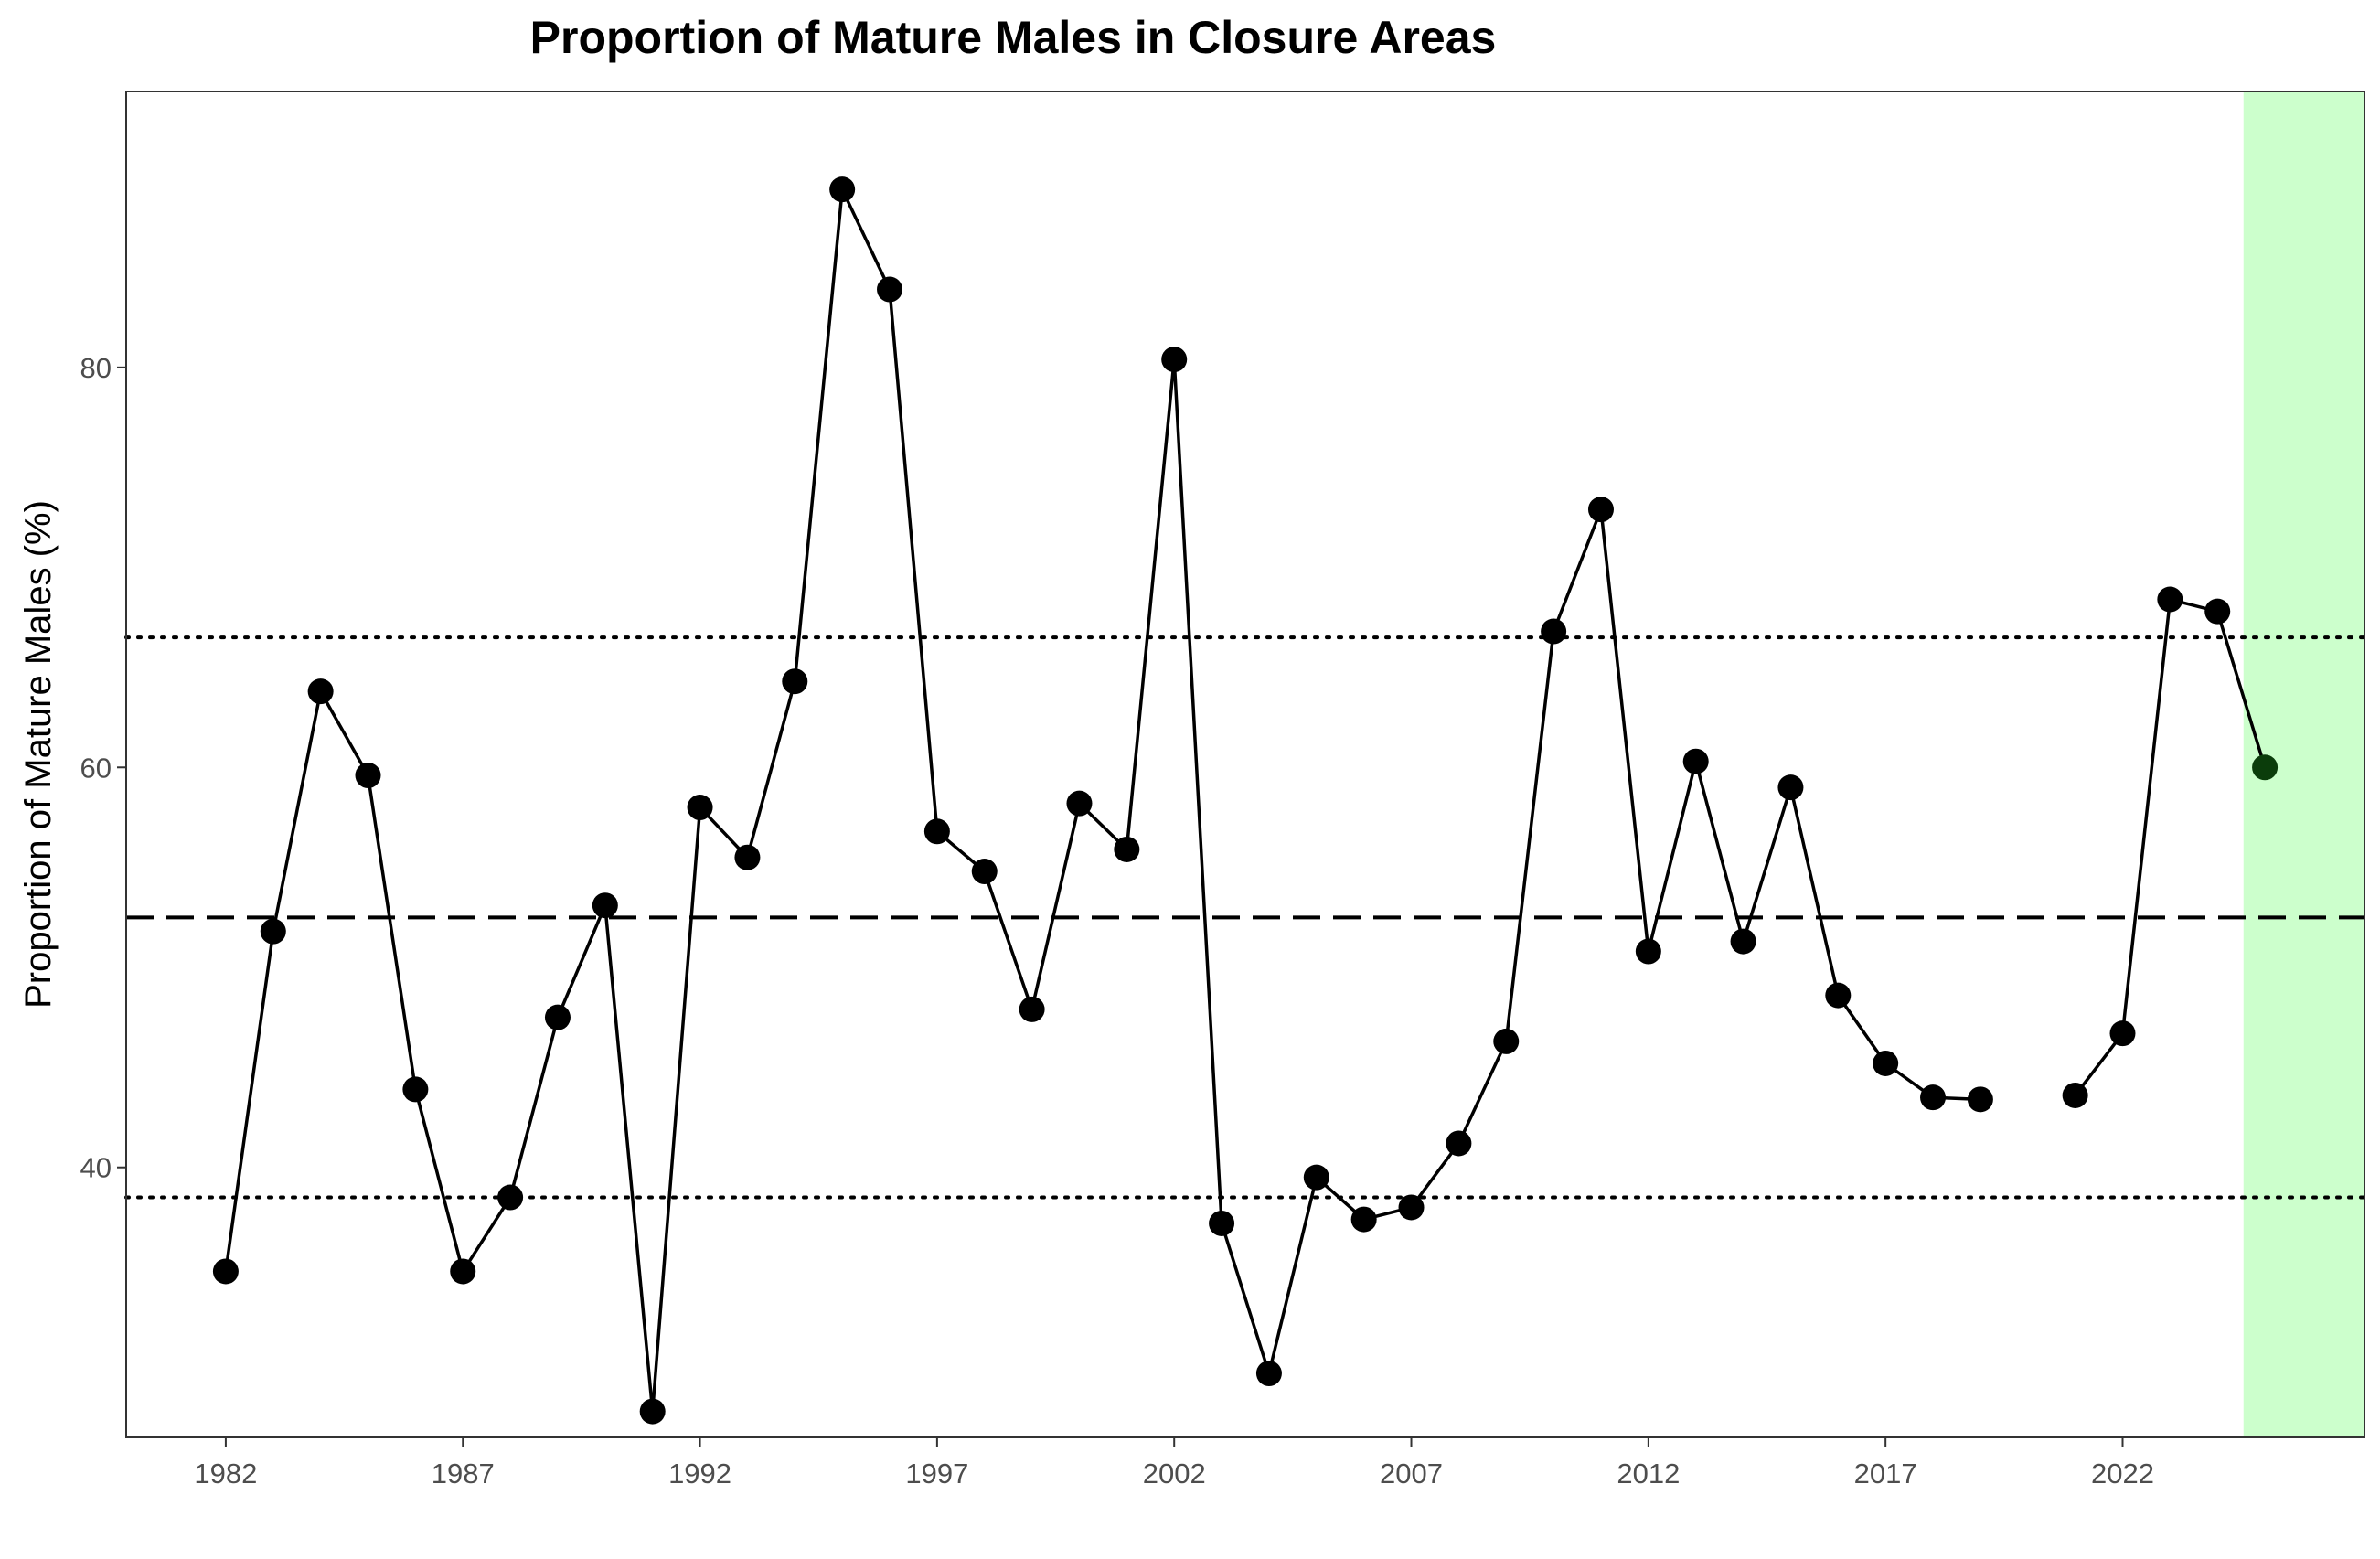 Image resolution: width=2380 pixels, height=1559 pixels. I want to click on data-point-1998, so click(984, 872).